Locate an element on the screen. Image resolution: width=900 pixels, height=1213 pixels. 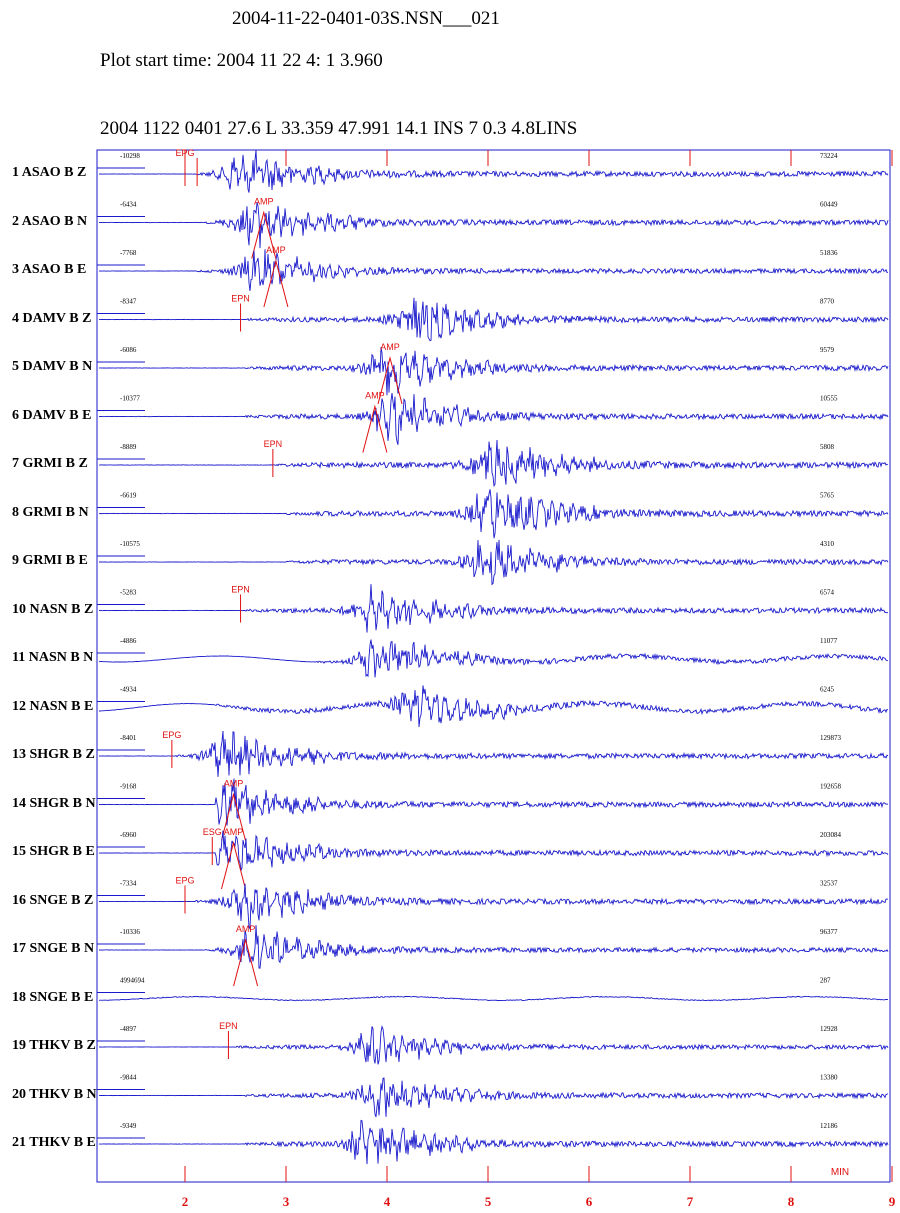
channel-min: -6619 is located at coordinates (128, 496).